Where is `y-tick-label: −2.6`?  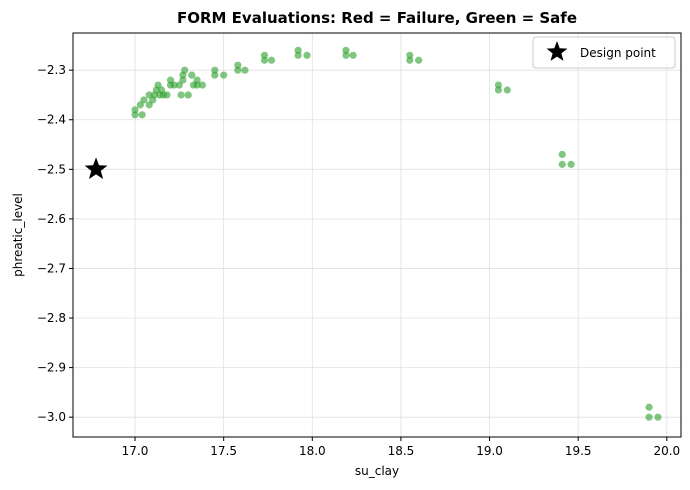 y-tick-label: −2.6 is located at coordinates (51, 219).